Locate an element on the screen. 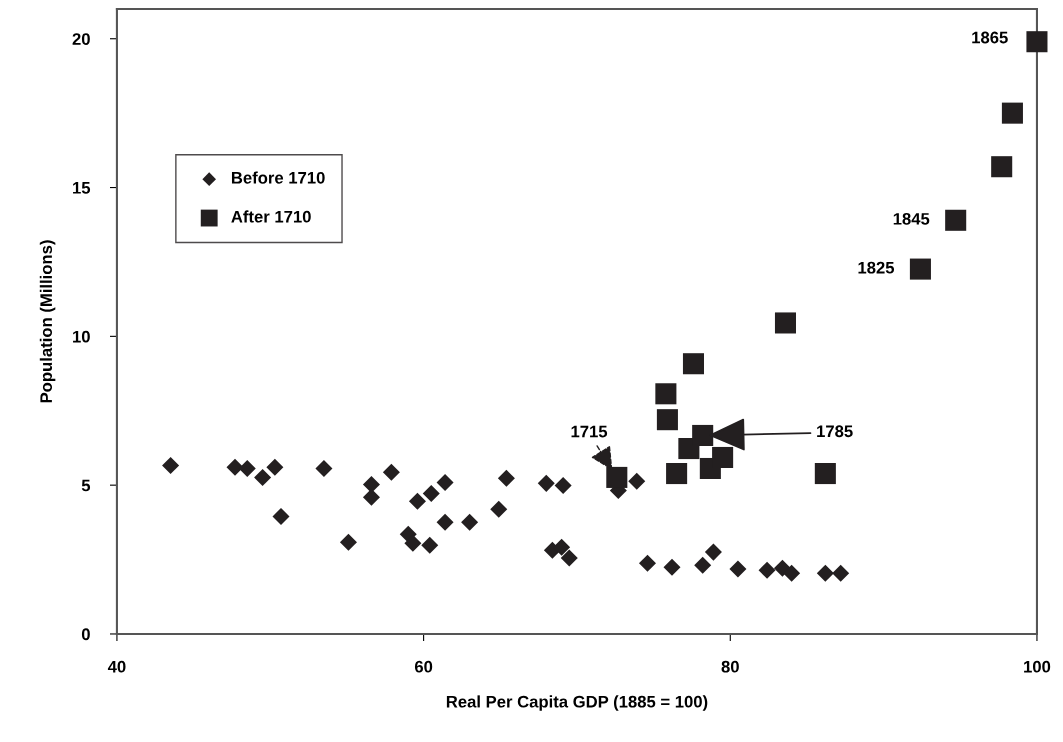  annotation: 1845 is located at coordinates (911, 218).